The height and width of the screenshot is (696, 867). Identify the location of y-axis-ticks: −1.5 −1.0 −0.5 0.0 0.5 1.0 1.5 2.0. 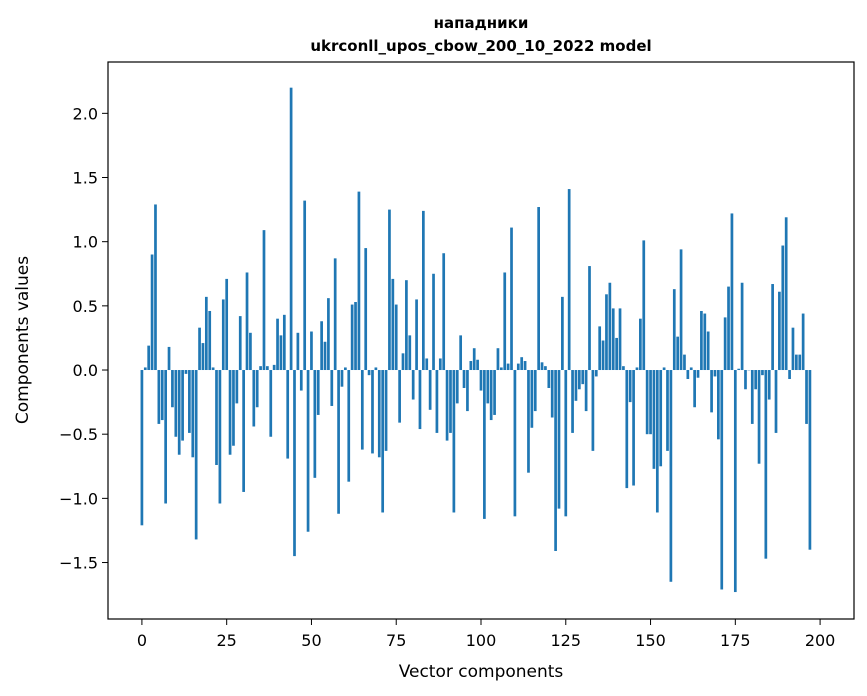
(83, 338).